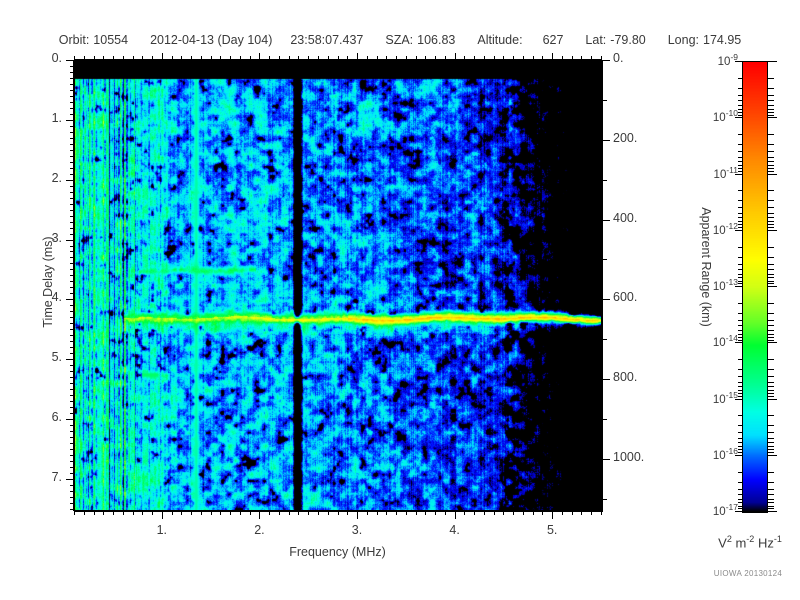 The height and width of the screenshot is (600, 800). What do you see at coordinates (618, 58) in the screenshot?
I see `right-axis-tick-label: 0.` at bounding box center [618, 58].